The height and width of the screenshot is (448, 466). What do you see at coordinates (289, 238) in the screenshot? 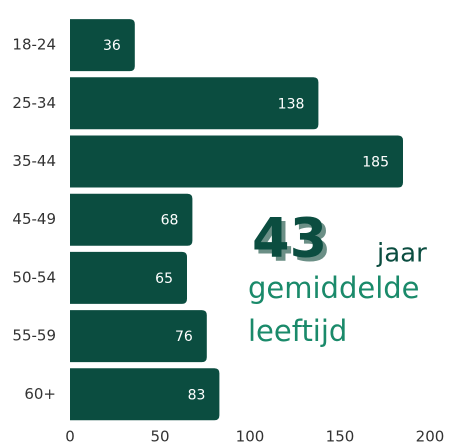
I see `annotation-number: 43` at bounding box center [289, 238].